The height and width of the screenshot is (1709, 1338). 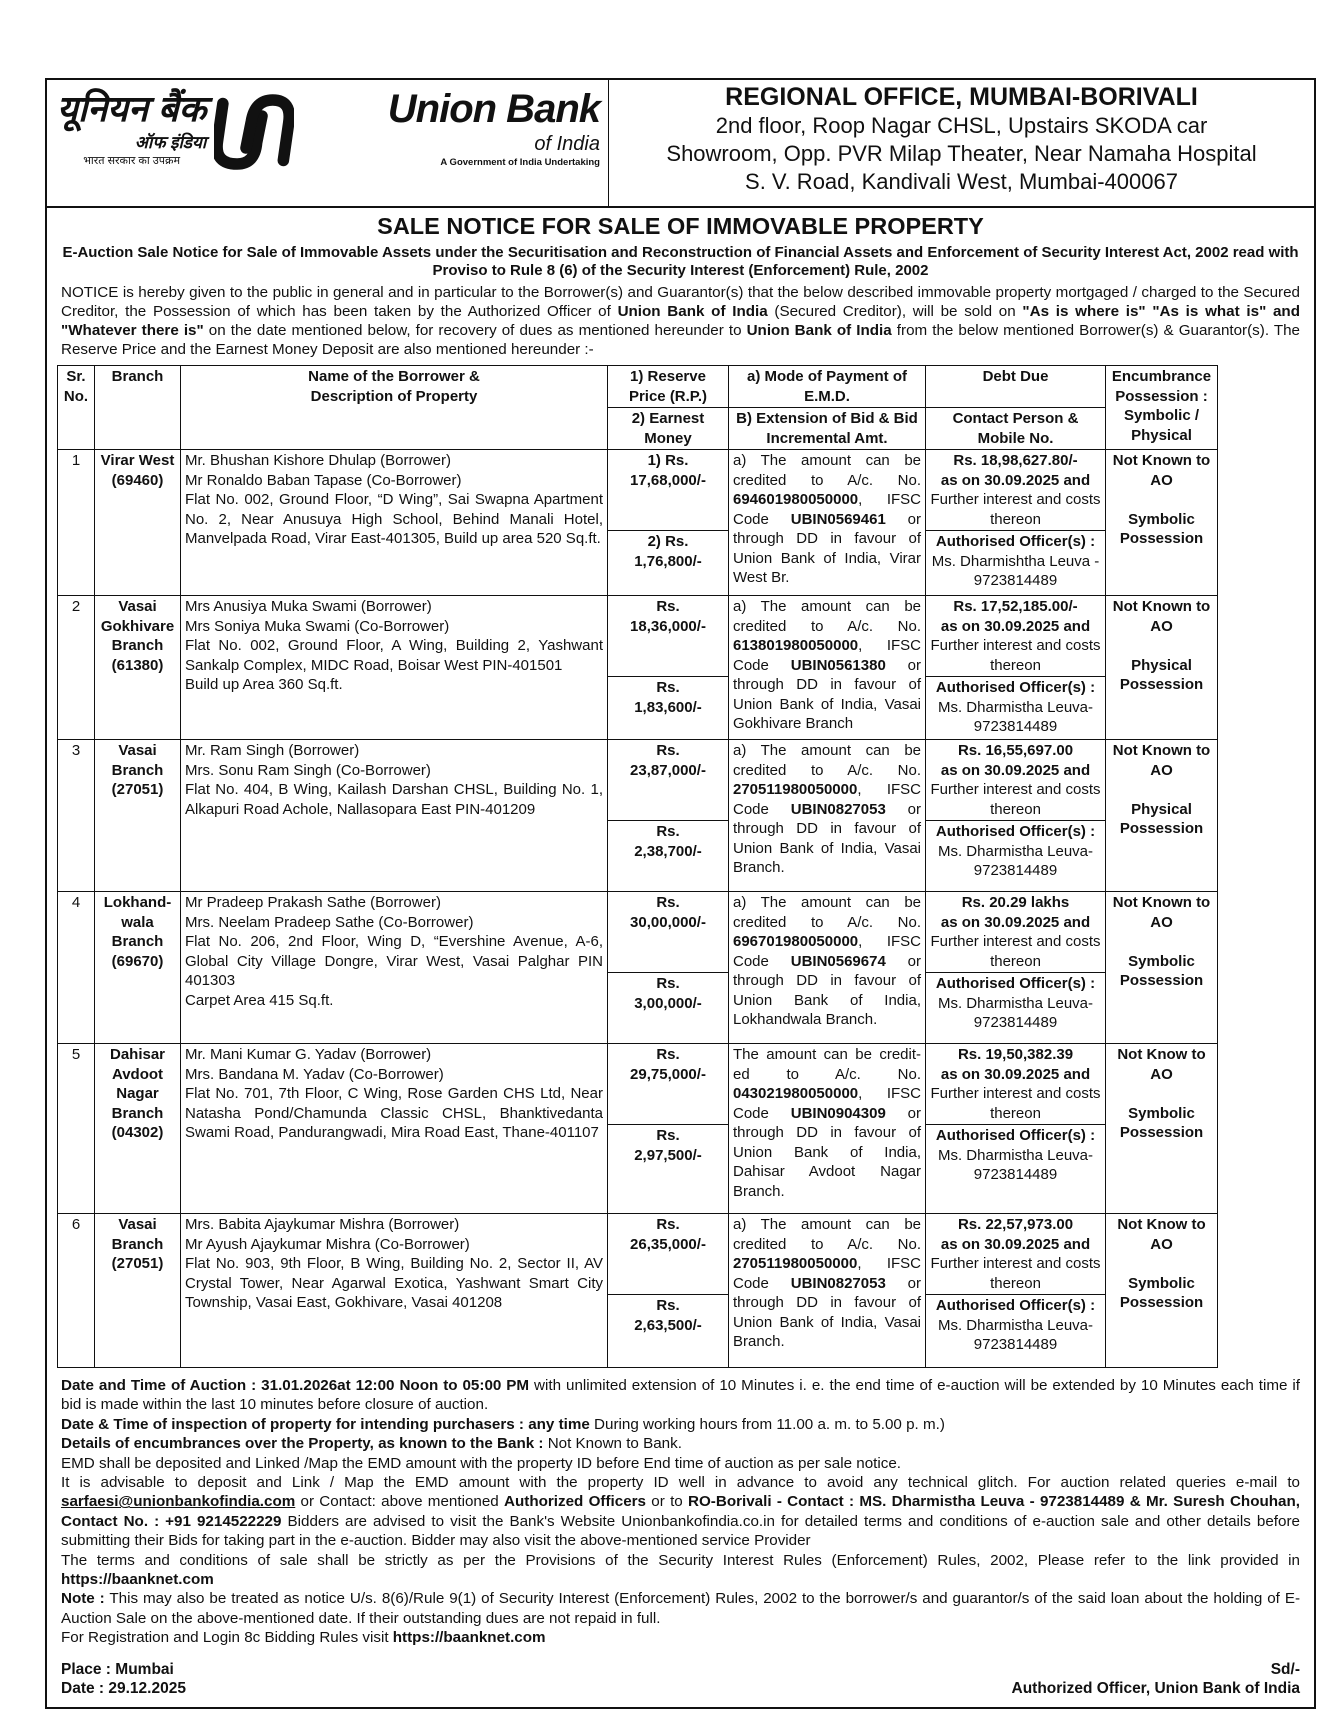 What do you see at coordinates (137, 961) in the screenshot?
I see `branch-line: (69670)` at bounding box center [137, 961].